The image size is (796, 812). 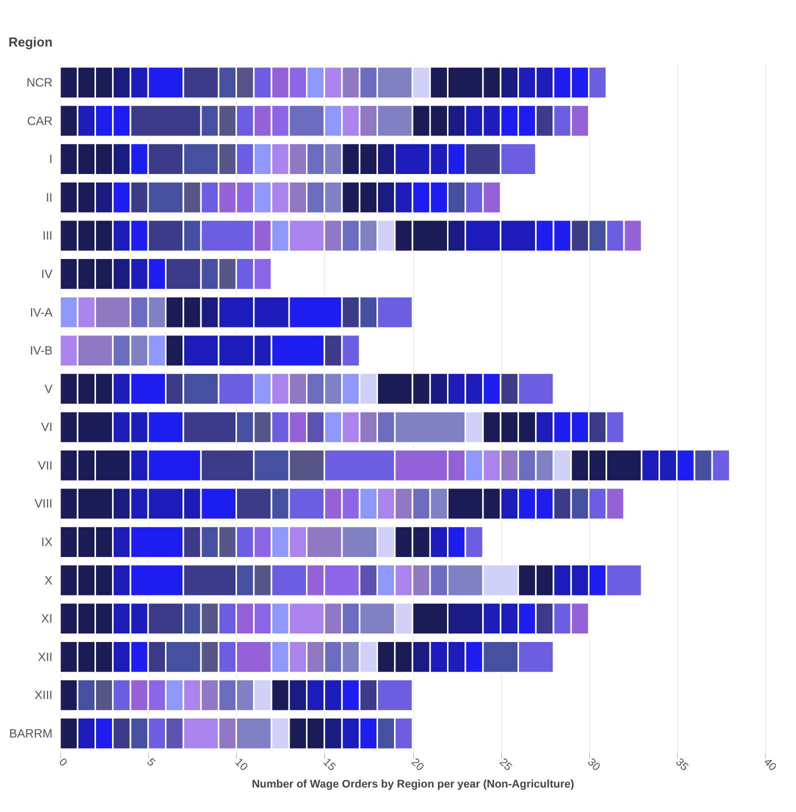 What do you see at coordinates (30, 42) in the screenshot?
I see `y-axis-title: Region` at bounding box center [30, 42].